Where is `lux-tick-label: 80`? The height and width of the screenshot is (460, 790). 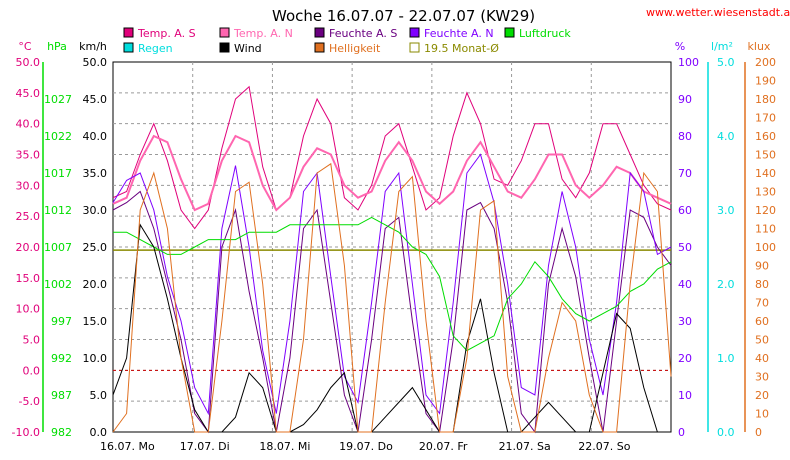
lux-tick-label: 80 is located at coordinates (762, 284).